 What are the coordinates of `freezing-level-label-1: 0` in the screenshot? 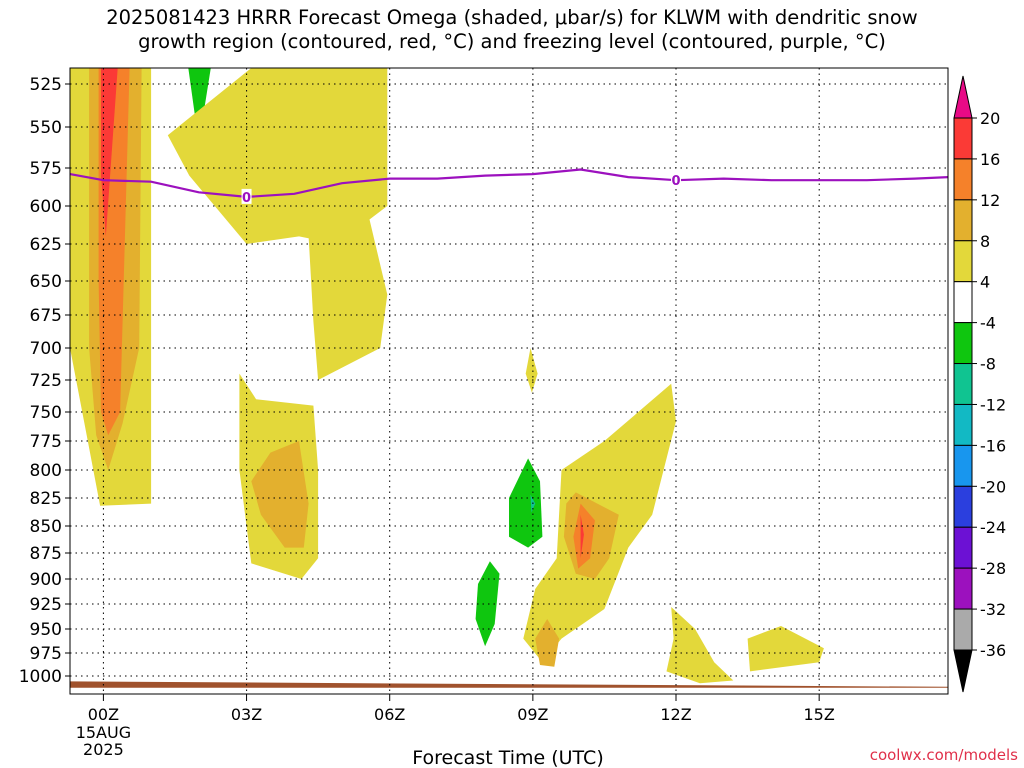 It's located at (675, 181).